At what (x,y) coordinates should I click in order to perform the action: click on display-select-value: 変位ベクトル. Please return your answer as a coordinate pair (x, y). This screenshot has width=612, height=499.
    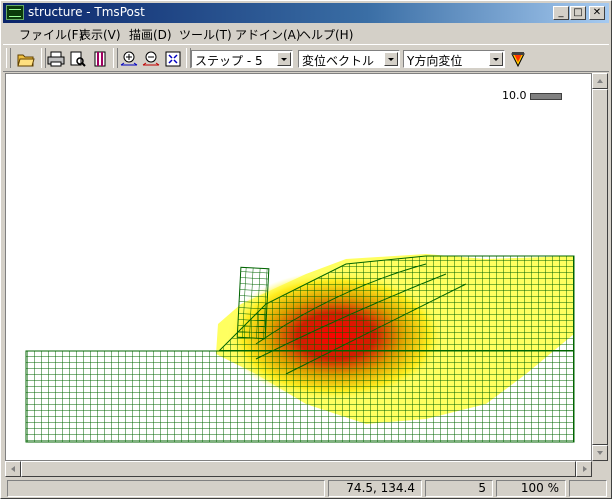
    Looking at the image, I should click on (338, 61).